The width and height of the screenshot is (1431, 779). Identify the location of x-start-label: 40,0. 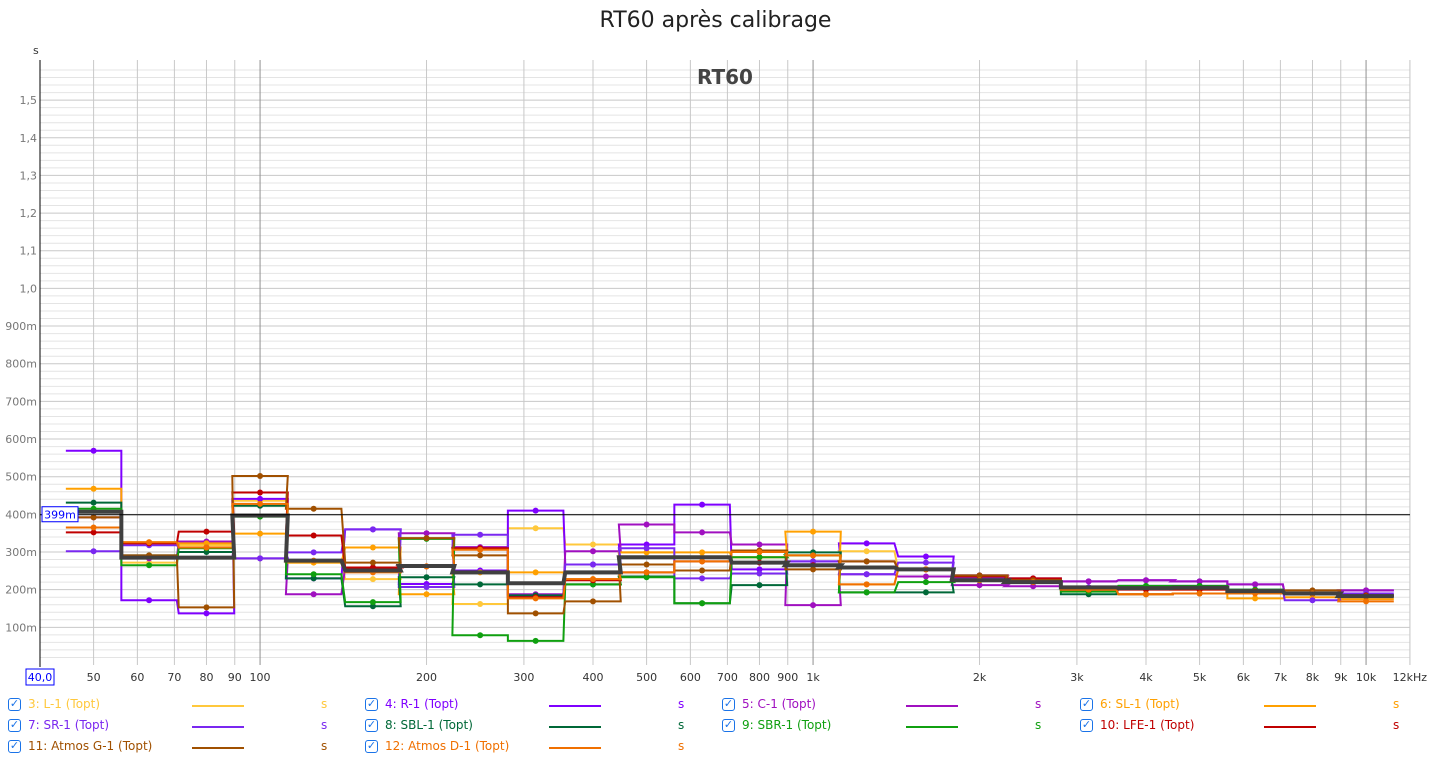
(40, 677).